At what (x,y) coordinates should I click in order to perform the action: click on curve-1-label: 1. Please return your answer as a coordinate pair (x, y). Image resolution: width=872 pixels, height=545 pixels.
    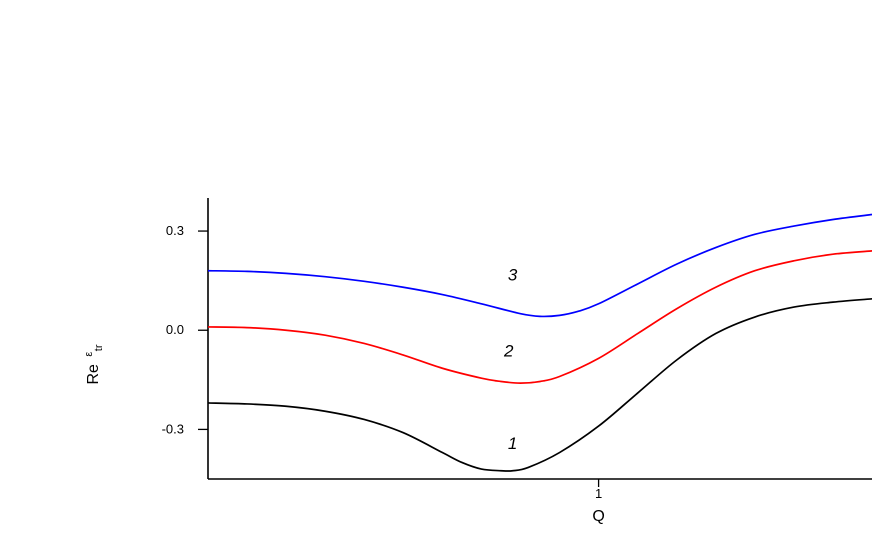
    Looking at the image, I should click on (512, 443).